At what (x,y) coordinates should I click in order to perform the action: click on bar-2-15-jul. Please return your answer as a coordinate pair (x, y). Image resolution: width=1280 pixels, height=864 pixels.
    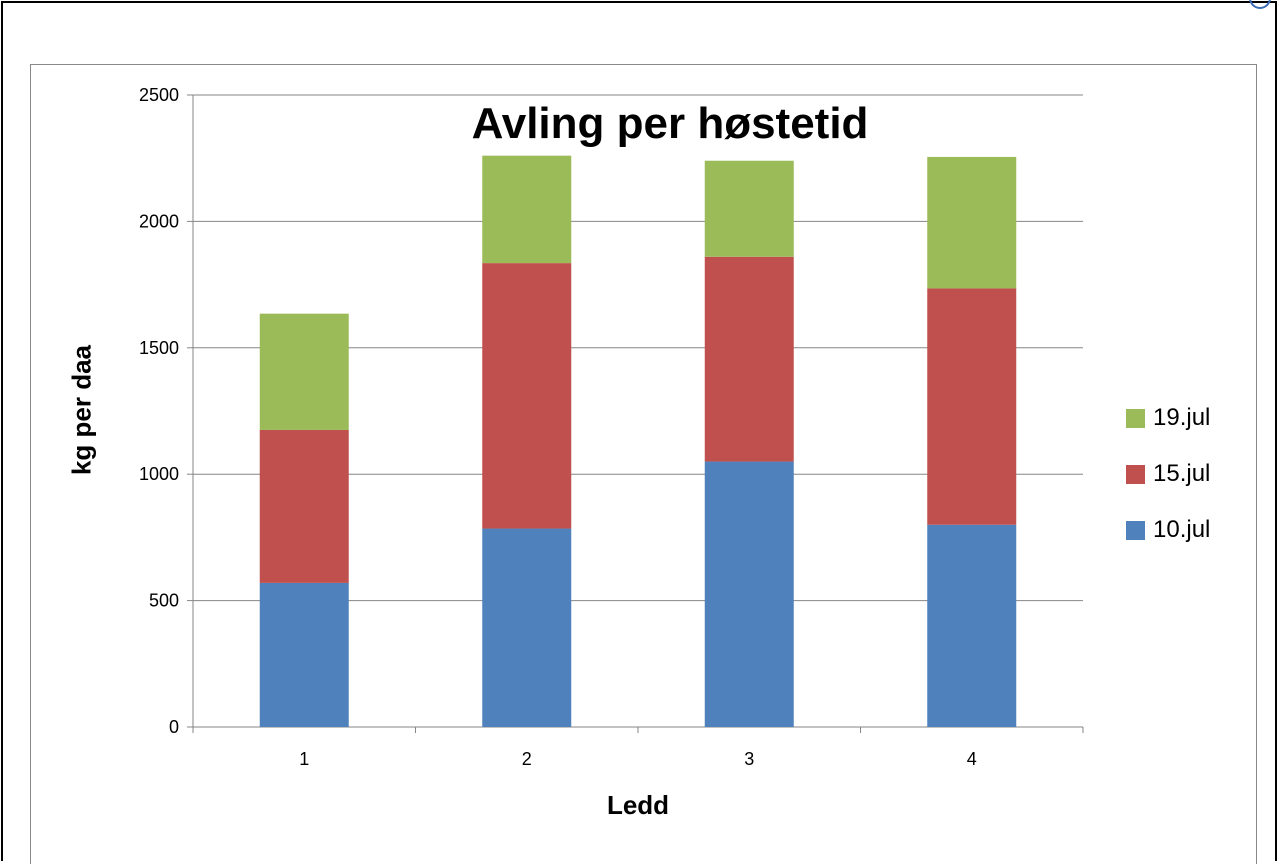
    Looking at the image, I should click on (527, 396).